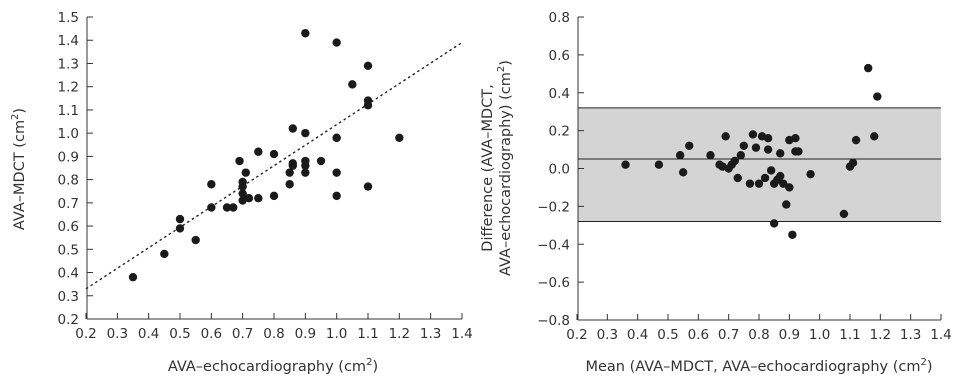 The height and width of the screenshot is (379, 958). What do you see at coordinates (559, 56) in the screenshot?
I see `right-y-tick-label: 0.6` at bounding box center [559, 56].